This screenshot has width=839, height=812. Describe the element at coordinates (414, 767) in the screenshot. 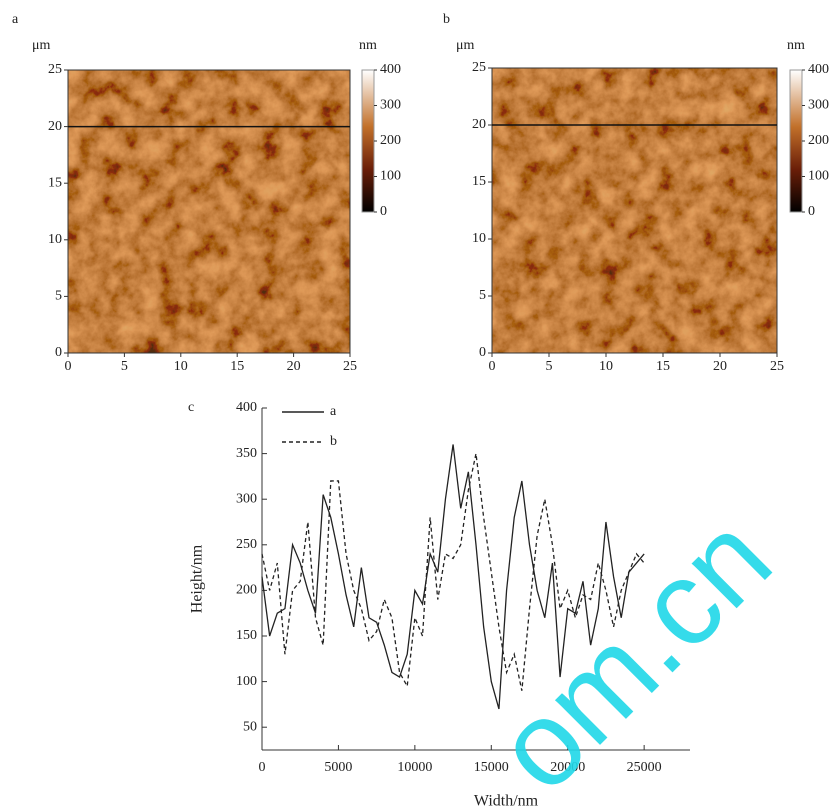

I see `x-tick-label: 10000` at that location.